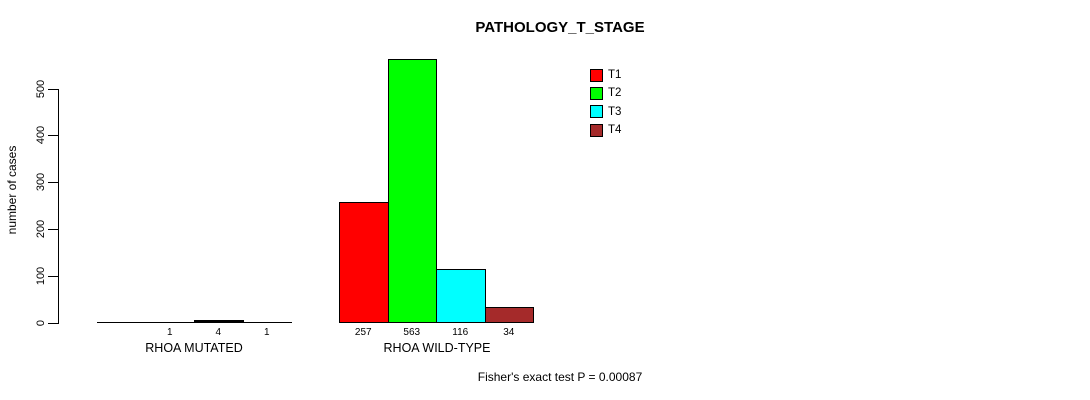 The height and width of the screenshot is (400, 1090). What do you see at coordinates (560, 27) in the screenshot?
I see `chart-title: PATHOLOGY_T_STAGE` at bounding box center [560, 27].